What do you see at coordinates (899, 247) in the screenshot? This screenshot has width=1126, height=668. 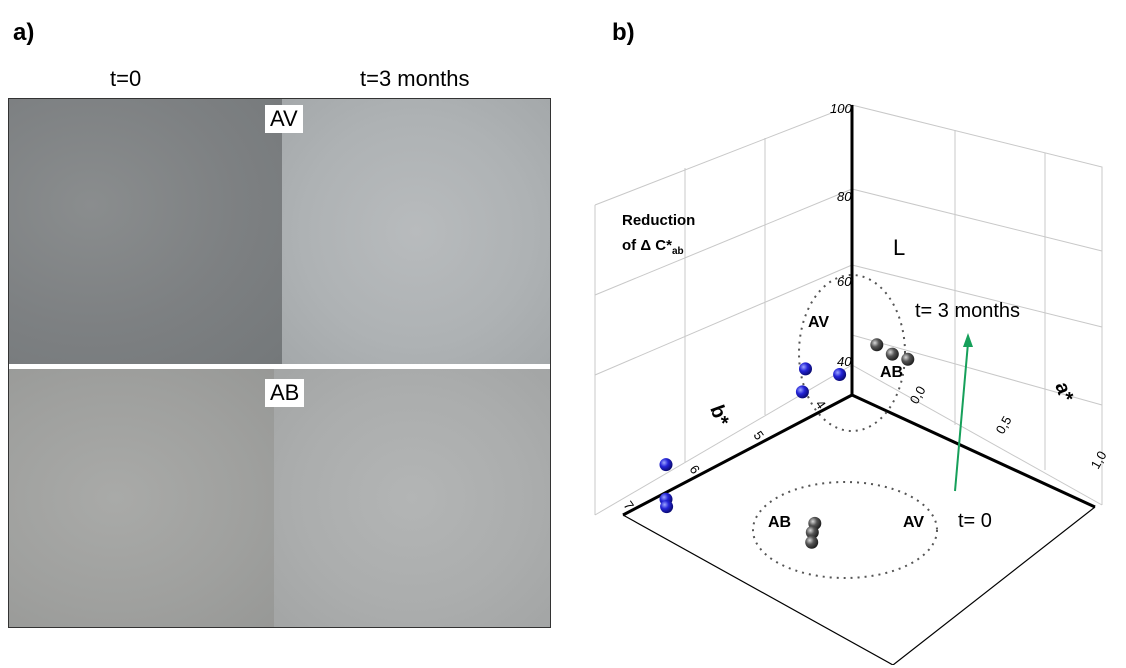 I see `l-axis-label: L` at bounding box center [899, 247].